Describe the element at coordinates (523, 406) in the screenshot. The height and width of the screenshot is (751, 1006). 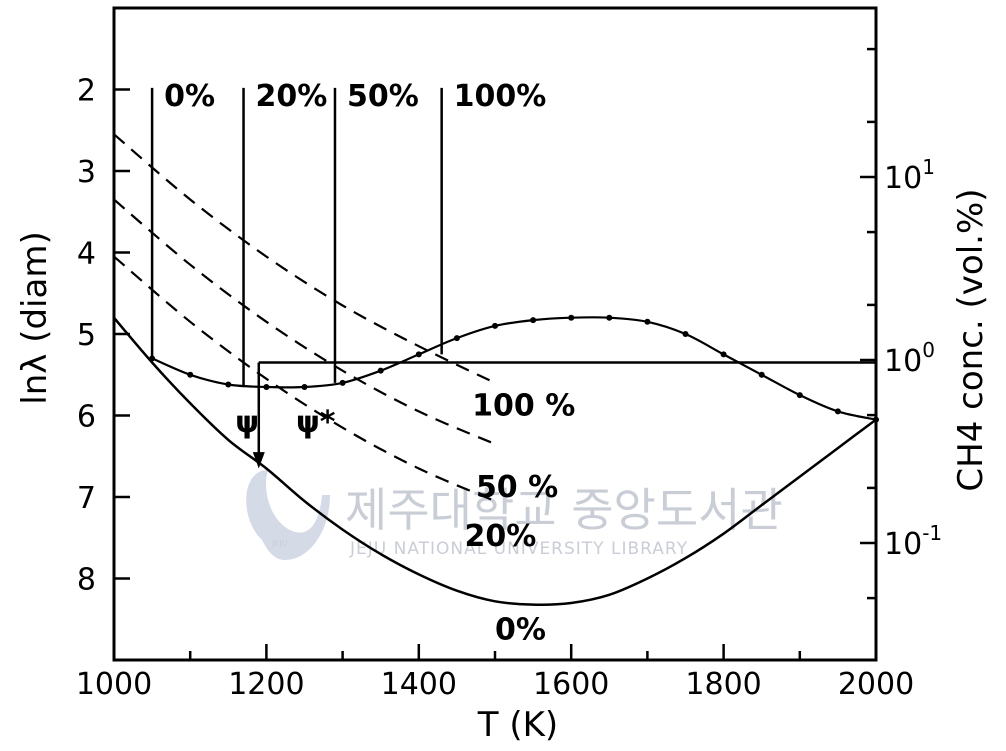
I see `curve-label-100pct: 100 %` at that location.